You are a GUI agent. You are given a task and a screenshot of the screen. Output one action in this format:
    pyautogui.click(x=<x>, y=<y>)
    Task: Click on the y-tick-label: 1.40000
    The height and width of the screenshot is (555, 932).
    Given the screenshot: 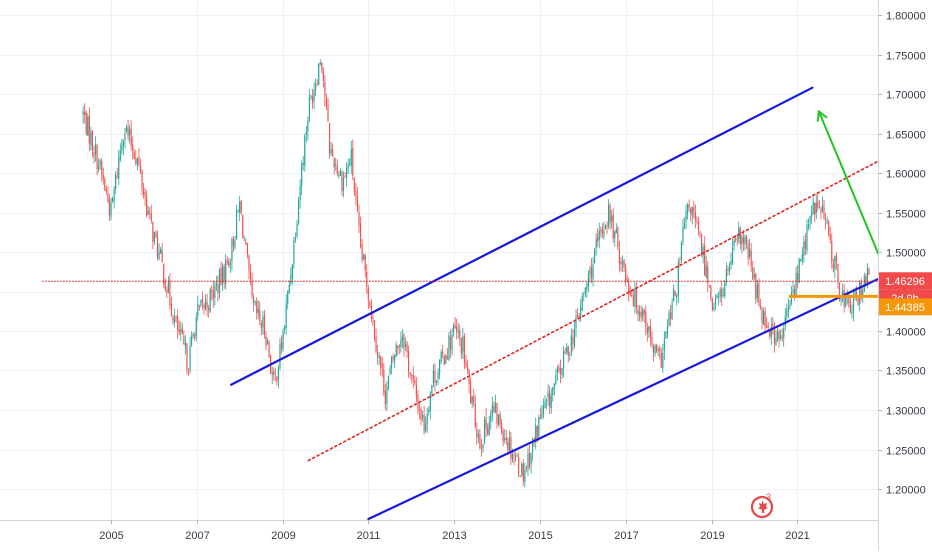 What is the action you would take?
    pyautogui.click(x=906, y=333)
    